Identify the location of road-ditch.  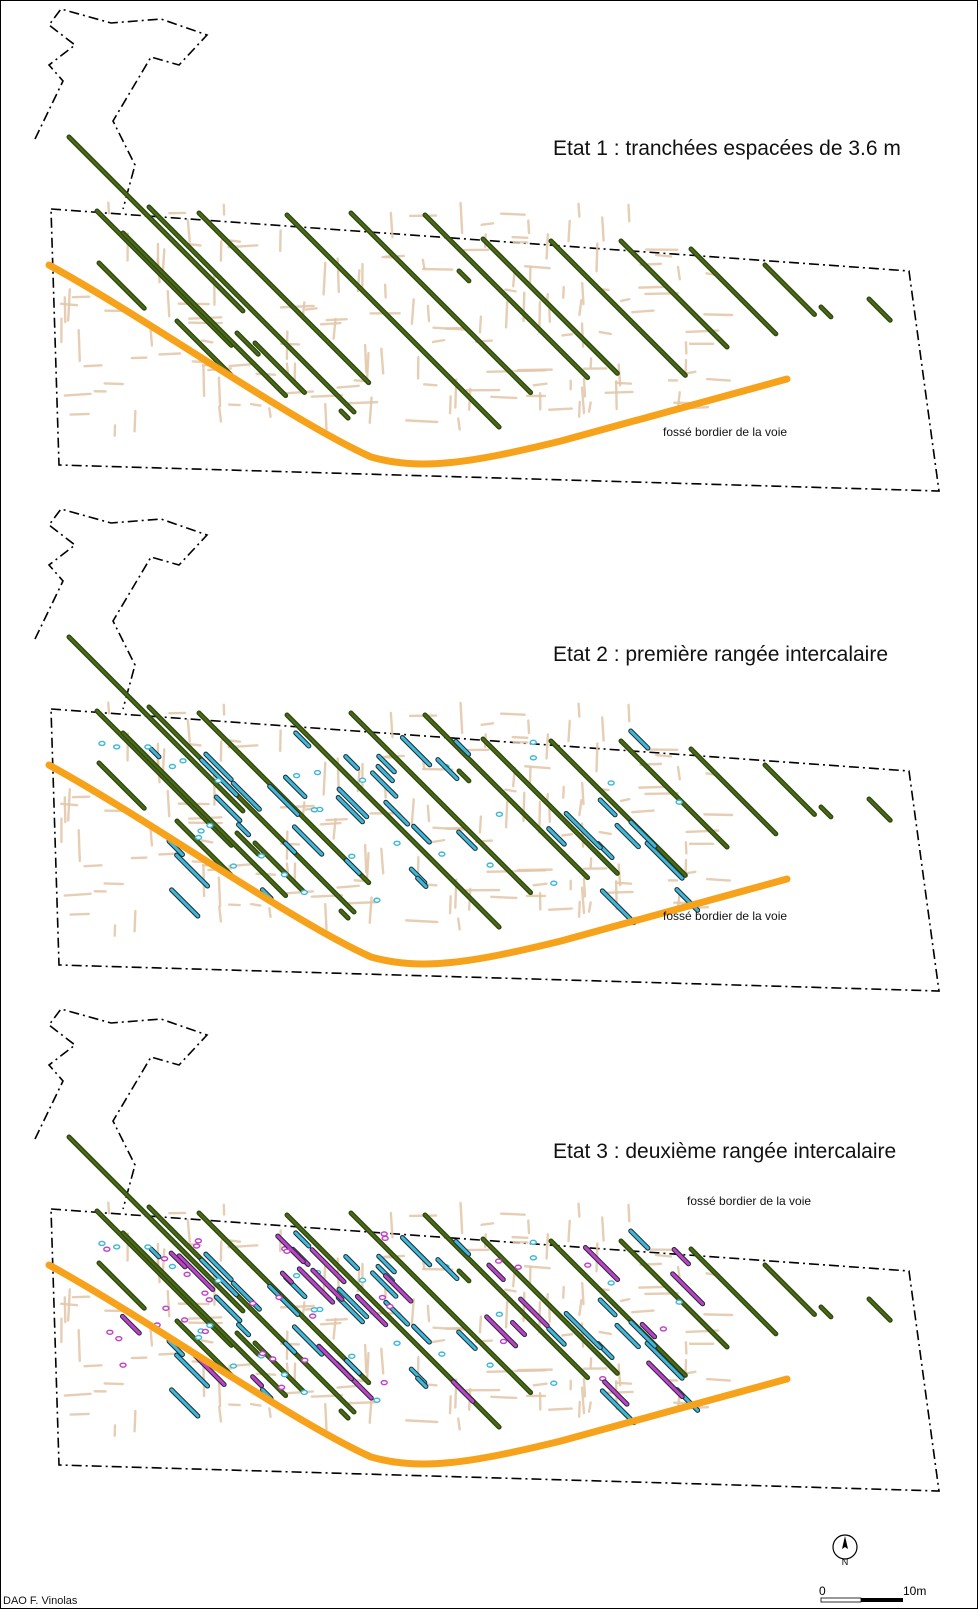
(418, 864).